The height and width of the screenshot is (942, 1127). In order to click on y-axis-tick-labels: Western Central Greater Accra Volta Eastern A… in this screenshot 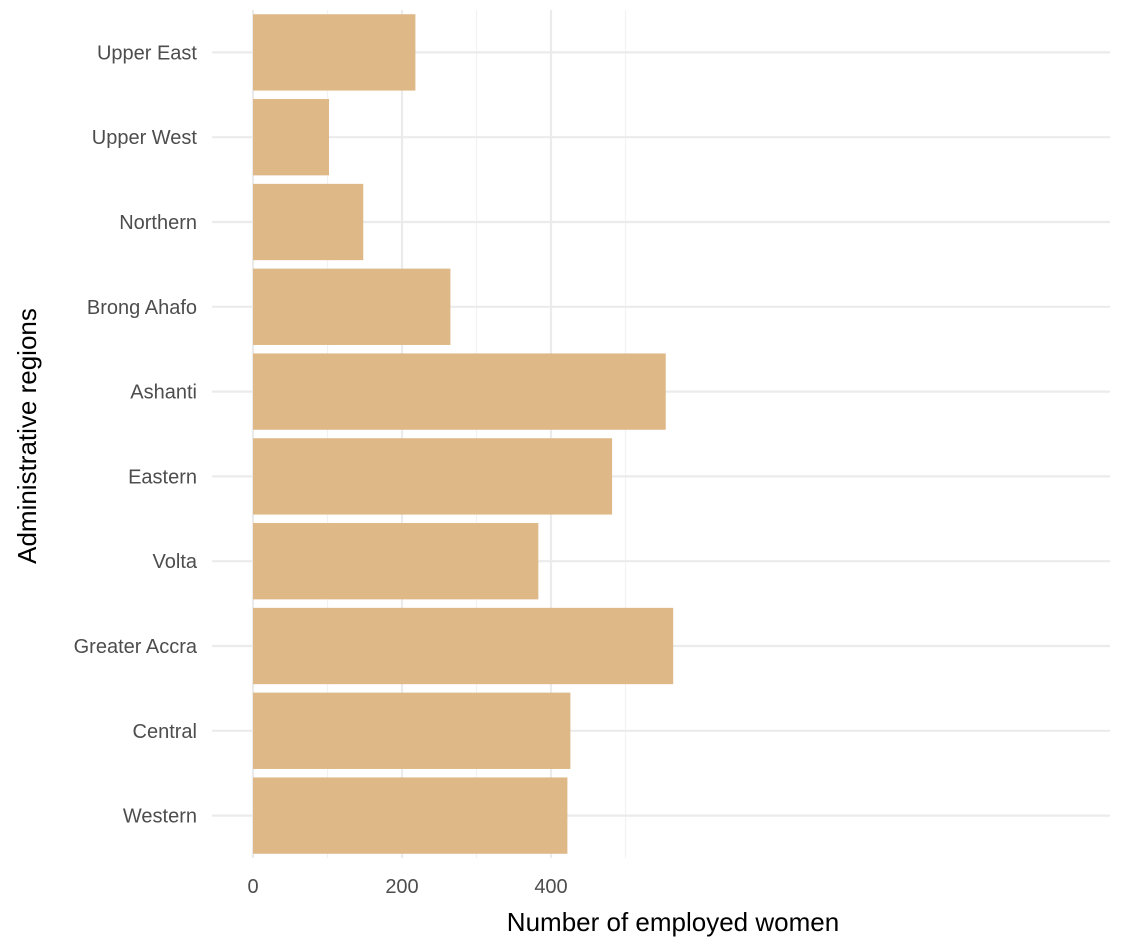, I will do `click(136, 434)`.